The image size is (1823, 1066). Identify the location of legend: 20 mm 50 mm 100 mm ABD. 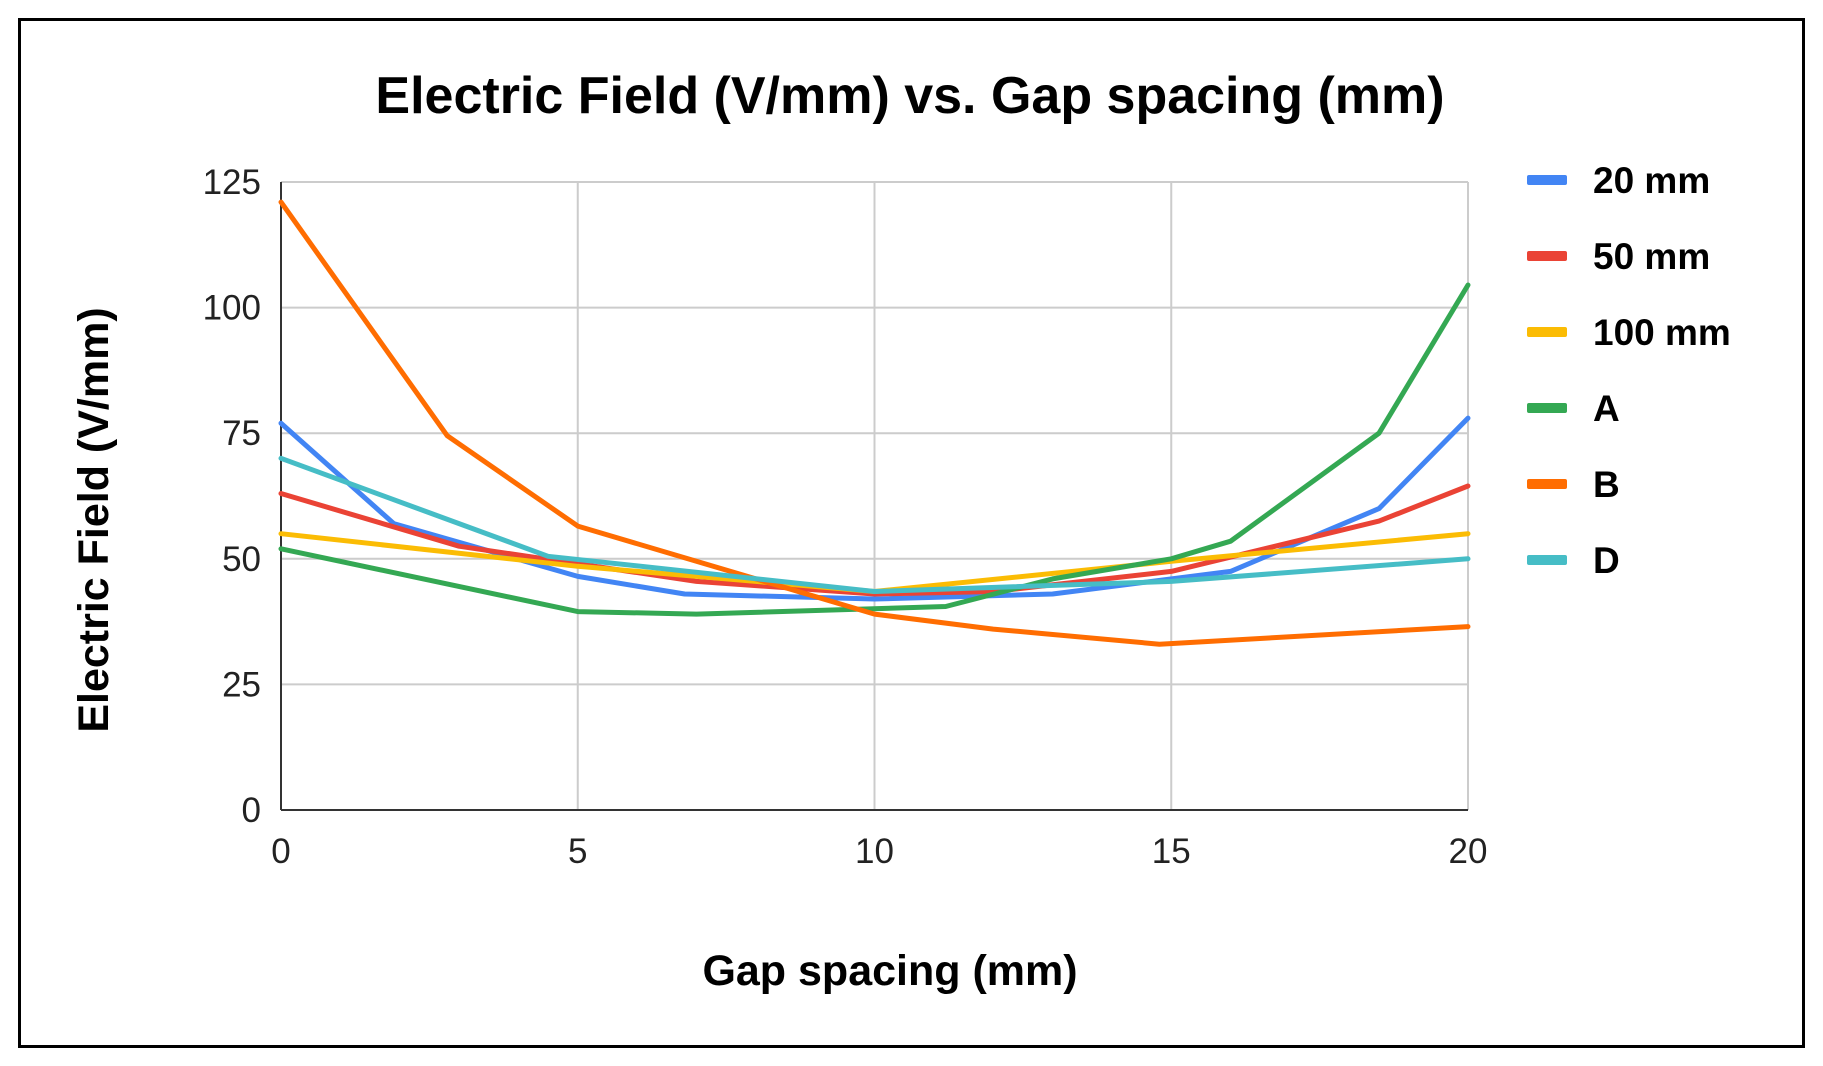
(1629, 370).